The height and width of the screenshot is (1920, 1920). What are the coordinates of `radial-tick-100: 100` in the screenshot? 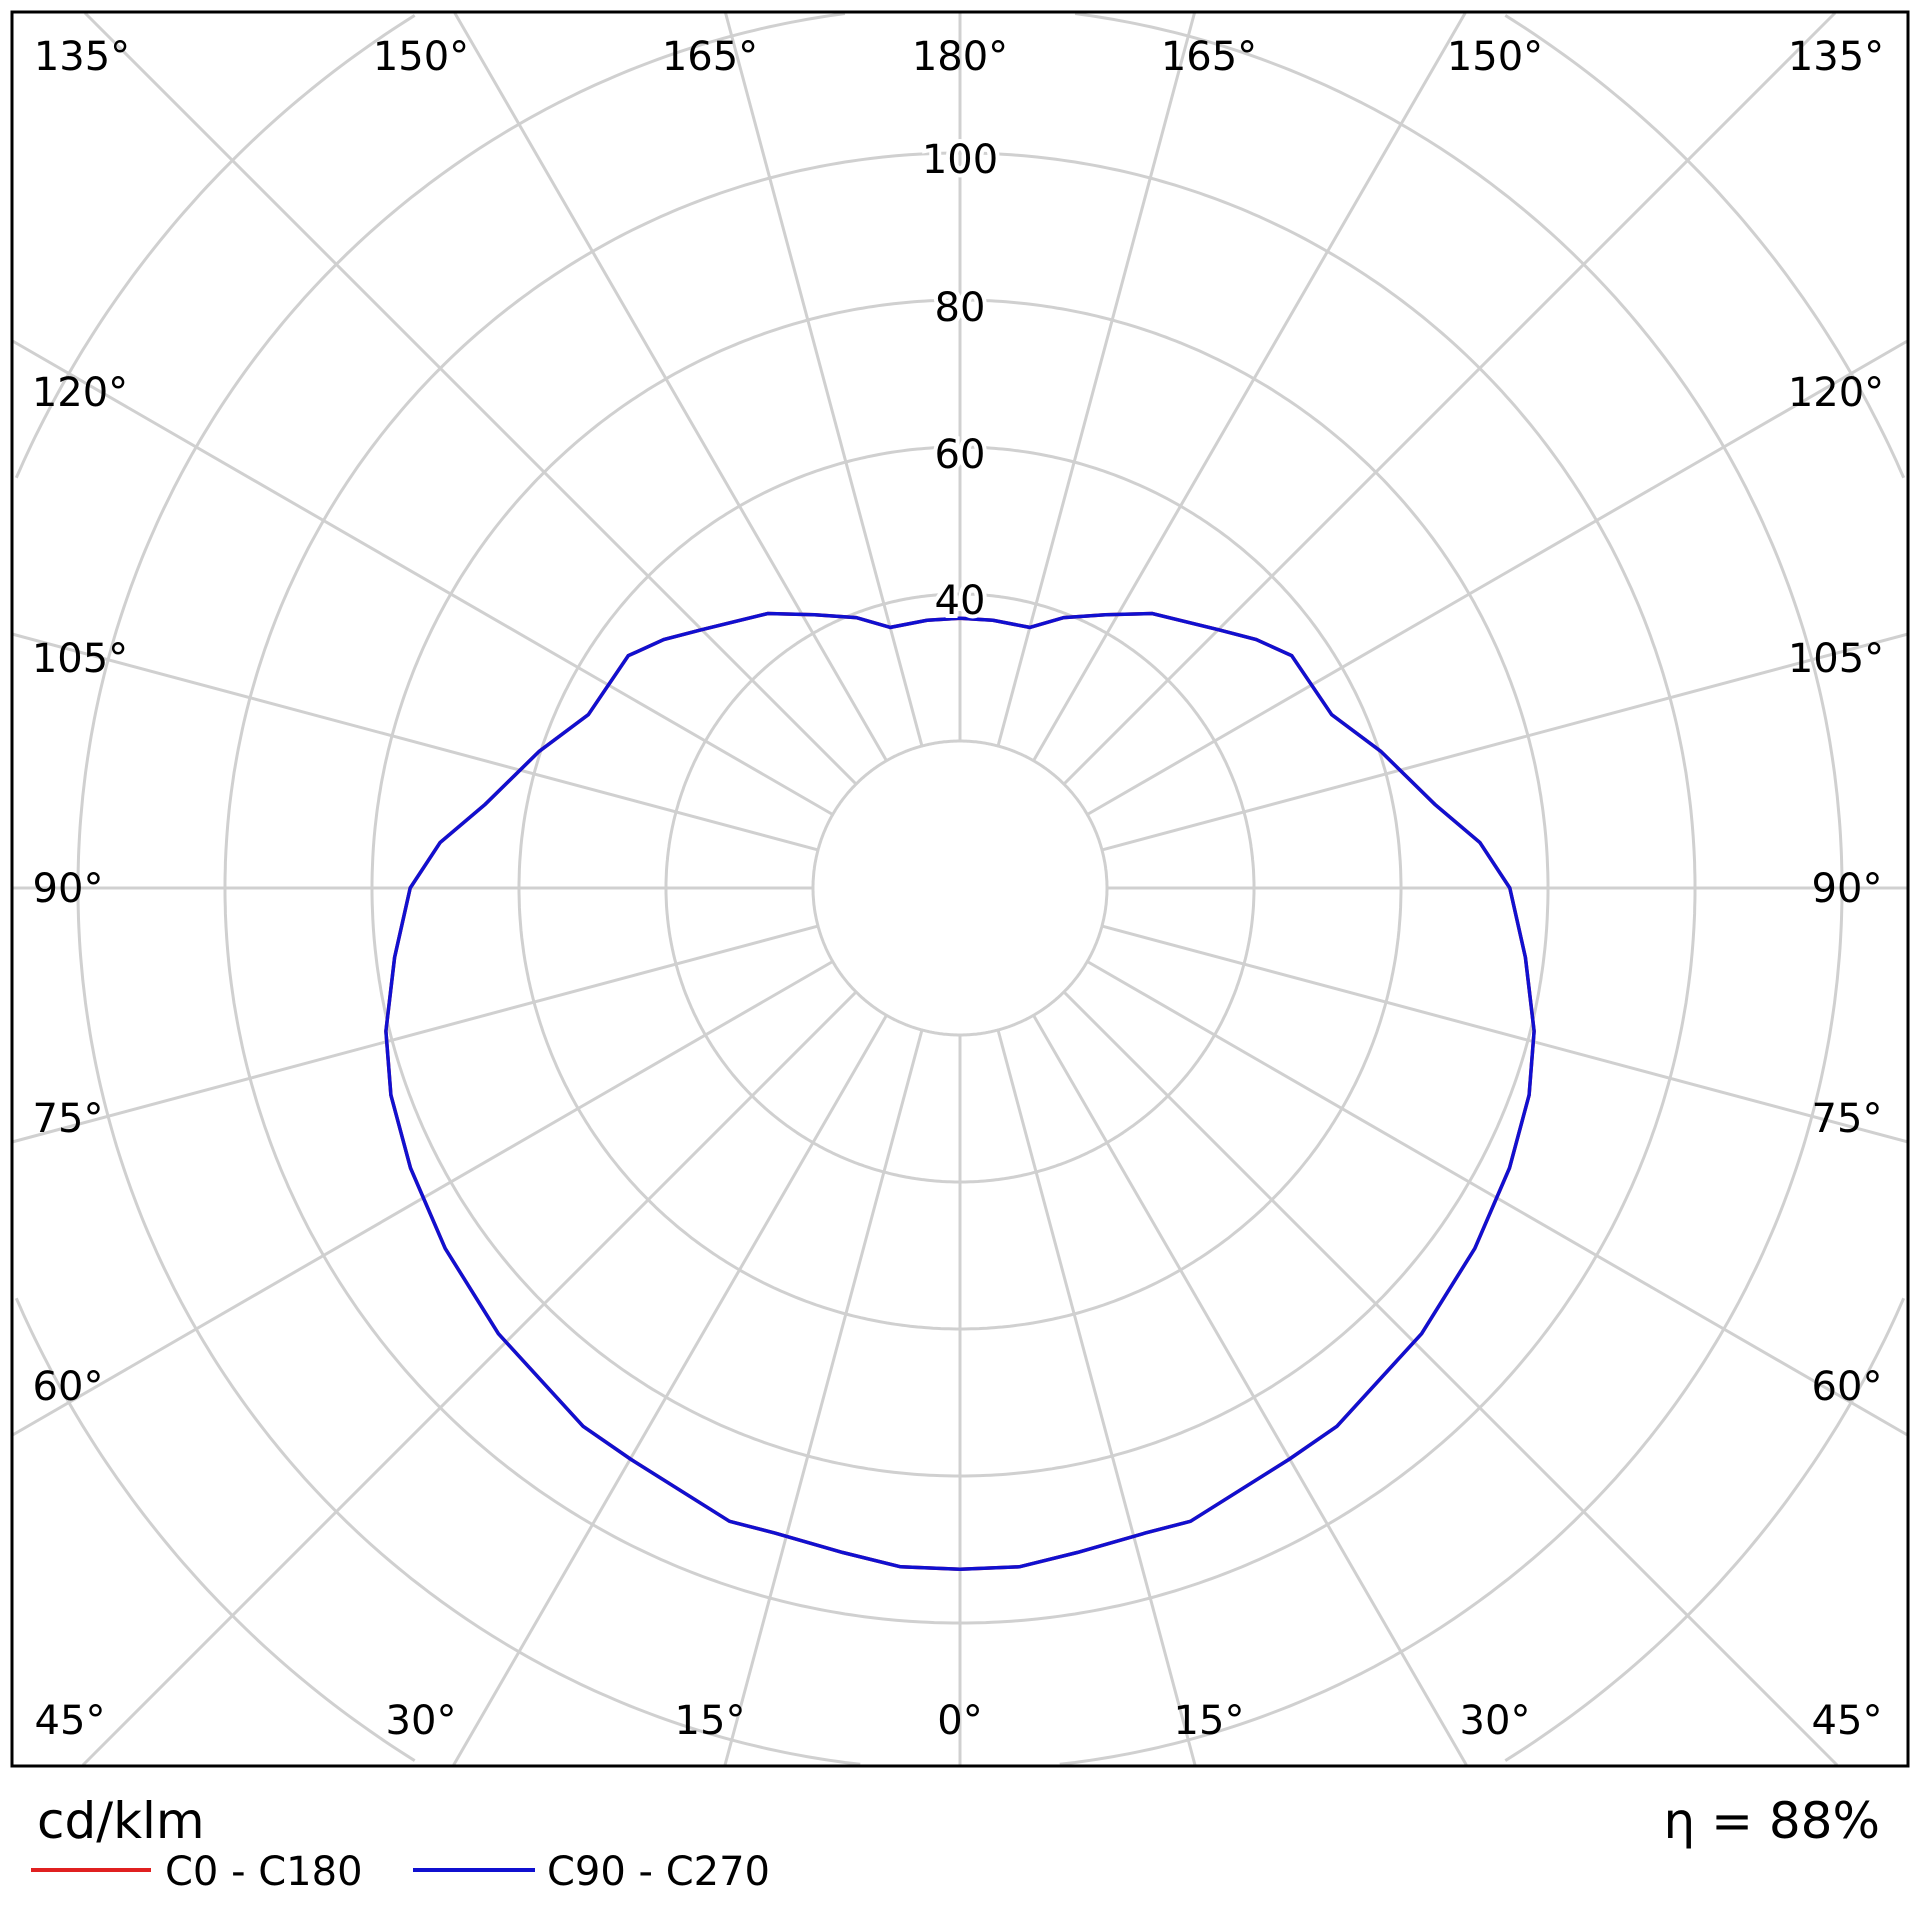 It's located at (960, 160).